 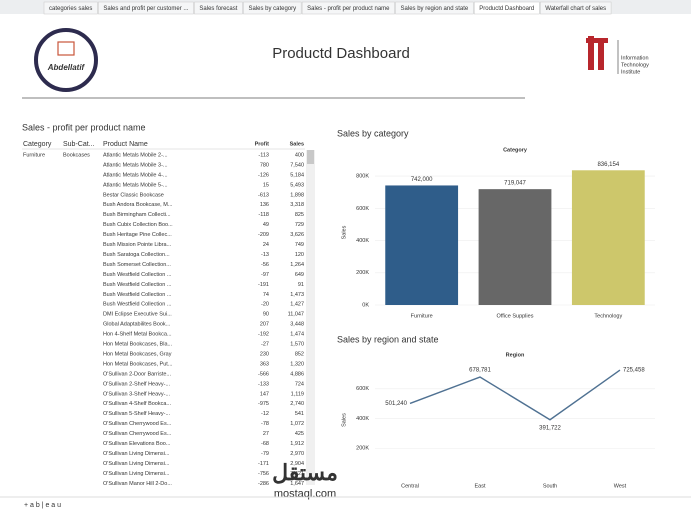 I want to click on tab-label: Waterfall chart of sales, so click(x=575, y=9).